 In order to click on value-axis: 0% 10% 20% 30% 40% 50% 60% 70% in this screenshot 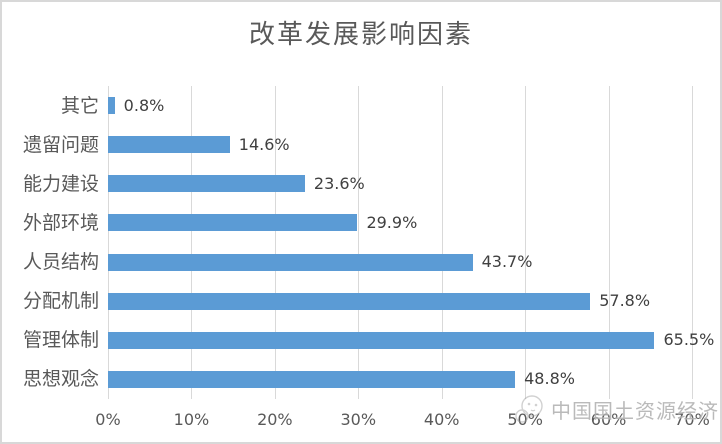, I will do `click(361, 421)`.